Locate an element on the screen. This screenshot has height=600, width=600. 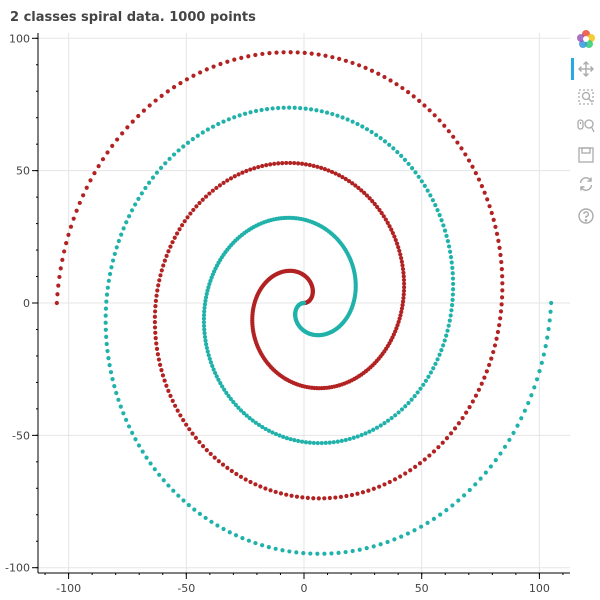
y-tick-label: 0 is located at coordinates (26, 303).